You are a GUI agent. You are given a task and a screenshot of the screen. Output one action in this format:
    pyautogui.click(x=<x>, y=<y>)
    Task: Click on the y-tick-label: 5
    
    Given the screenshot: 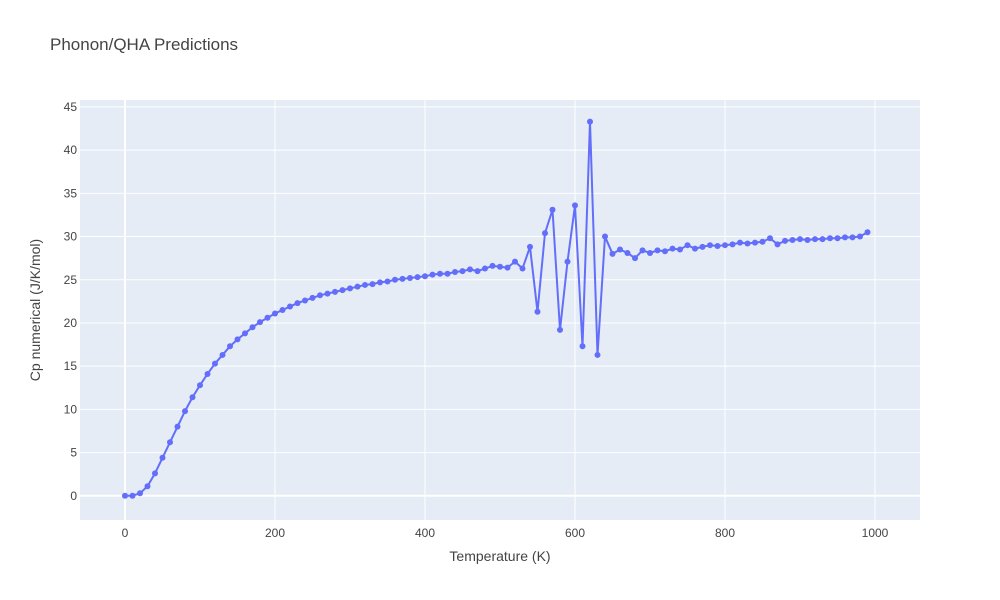 What is the action you would take?
    pyautogui.click(x=73, y=453)
    